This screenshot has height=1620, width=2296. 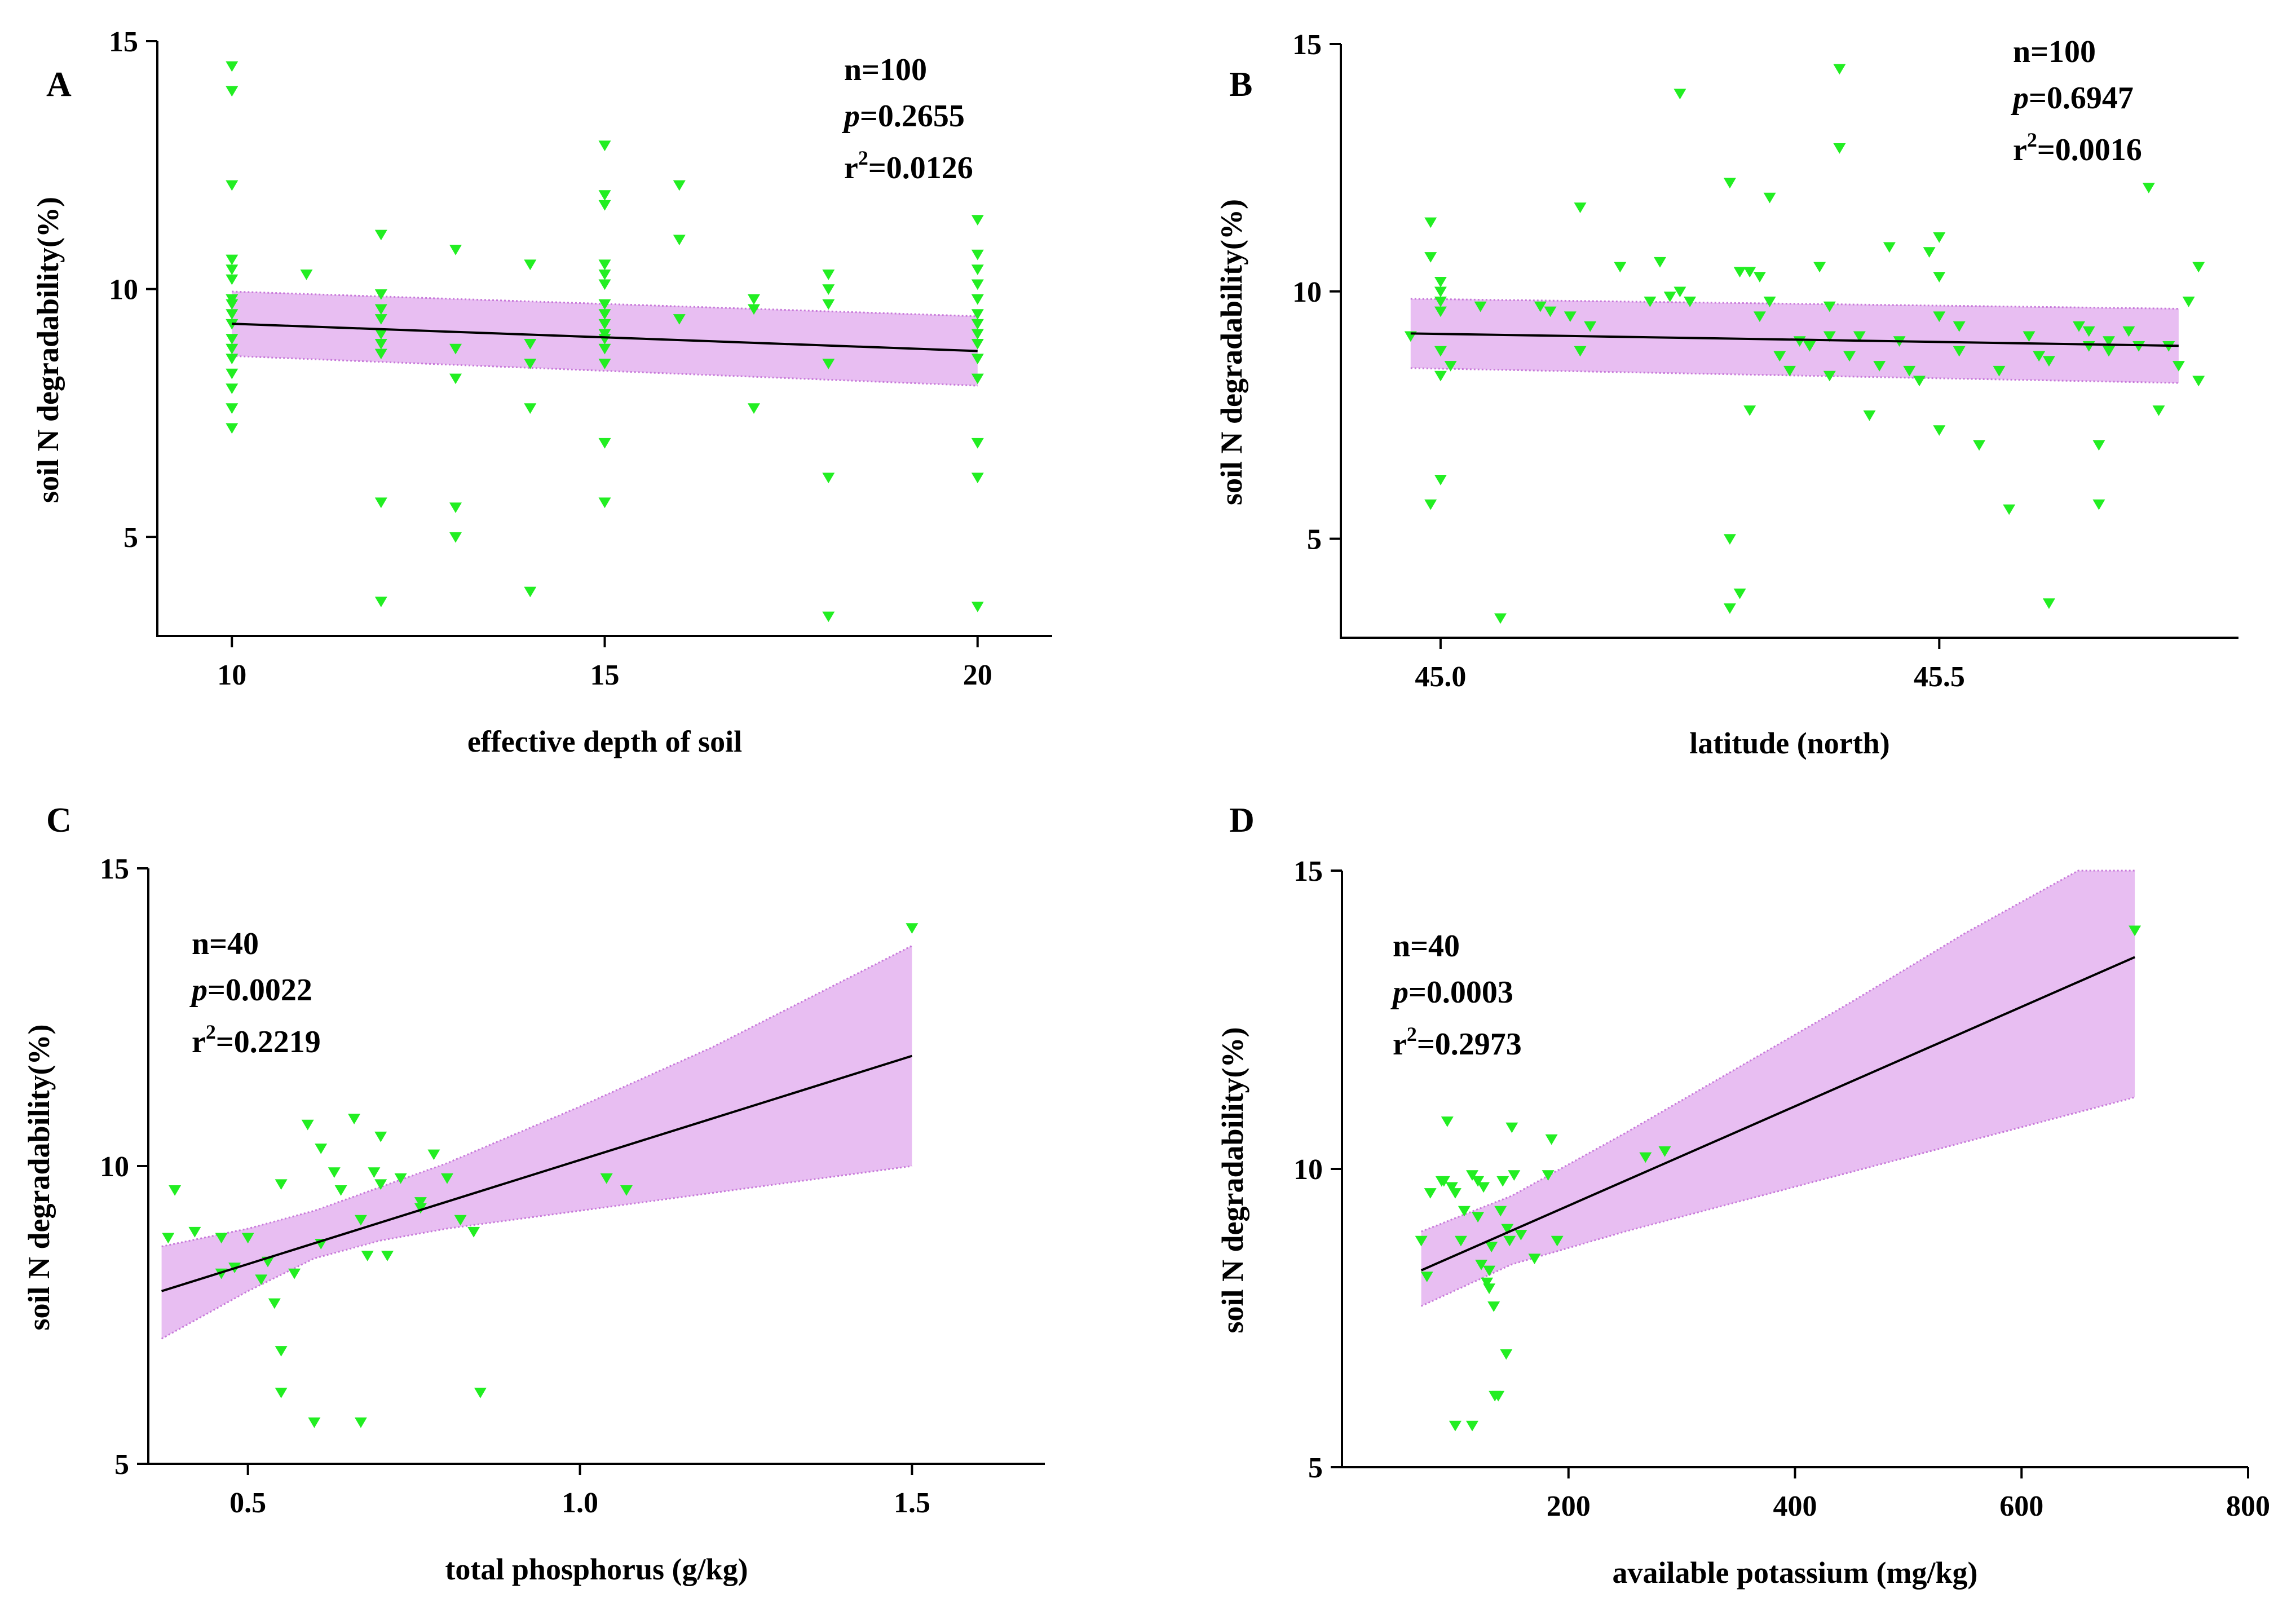 I want to click on x-axis-title: latitude (north), so click(x=1789, y=743).